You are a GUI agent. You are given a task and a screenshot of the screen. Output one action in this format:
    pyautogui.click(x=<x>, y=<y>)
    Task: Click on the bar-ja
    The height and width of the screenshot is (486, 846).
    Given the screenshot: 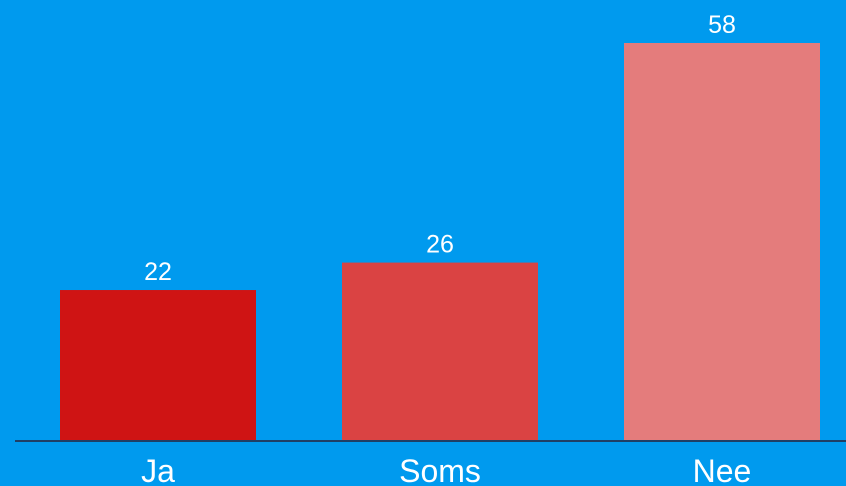 What is the action you would take?
    pyautogui.click(x=158, y=365)
    